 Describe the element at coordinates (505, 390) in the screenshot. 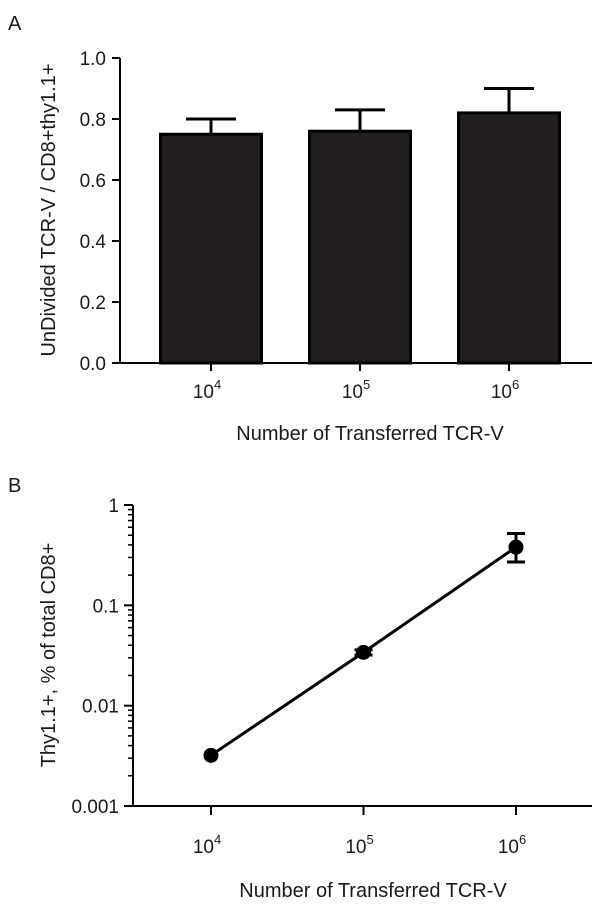

I see `panel-a-x-tick-label: 10⁶` at that location.